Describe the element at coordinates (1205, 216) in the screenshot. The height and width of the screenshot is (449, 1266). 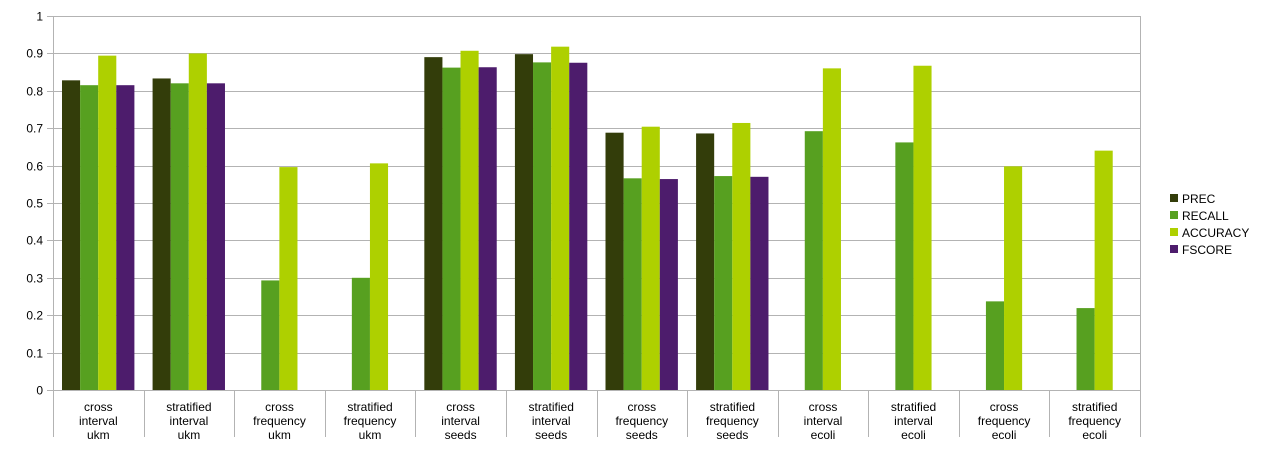
I see `legend-label-recall: RECALL` at that location.